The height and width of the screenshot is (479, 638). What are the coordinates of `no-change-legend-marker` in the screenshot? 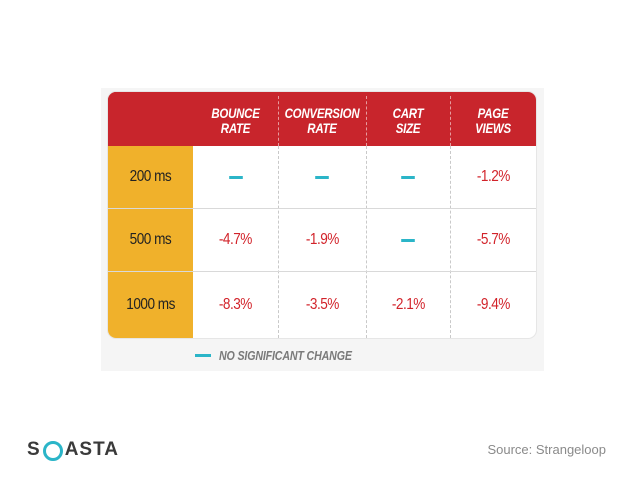 It's located at (203, 355).